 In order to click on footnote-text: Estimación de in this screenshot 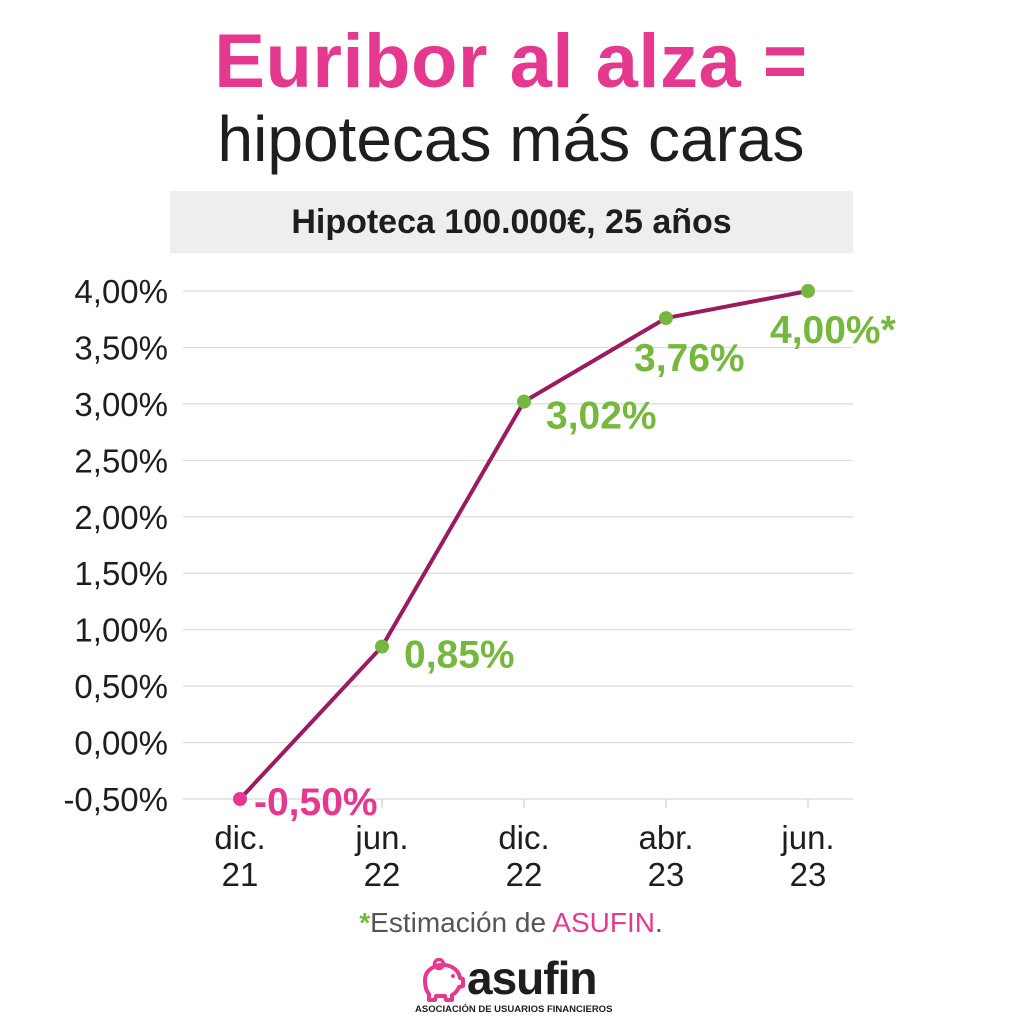, I will do `click(461, 922)`.